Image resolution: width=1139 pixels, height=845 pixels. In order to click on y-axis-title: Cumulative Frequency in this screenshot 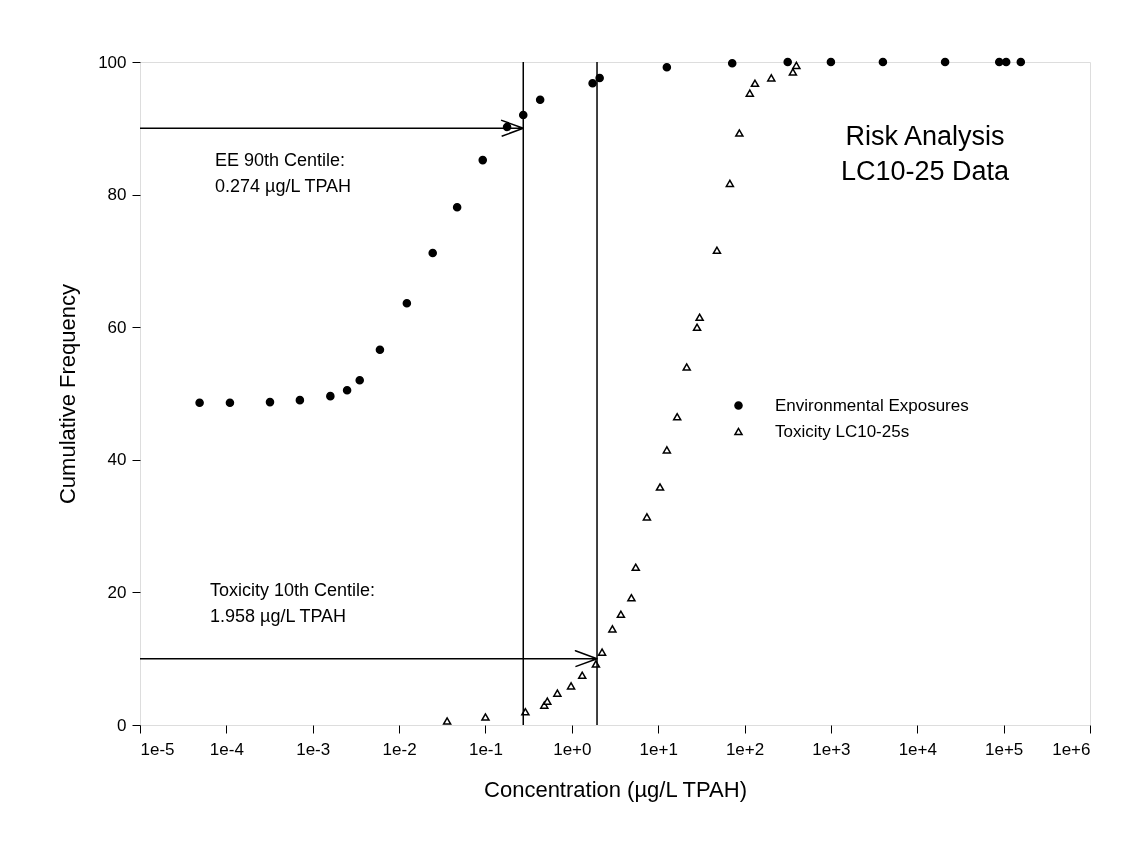, I will do `click(68, 394)`.